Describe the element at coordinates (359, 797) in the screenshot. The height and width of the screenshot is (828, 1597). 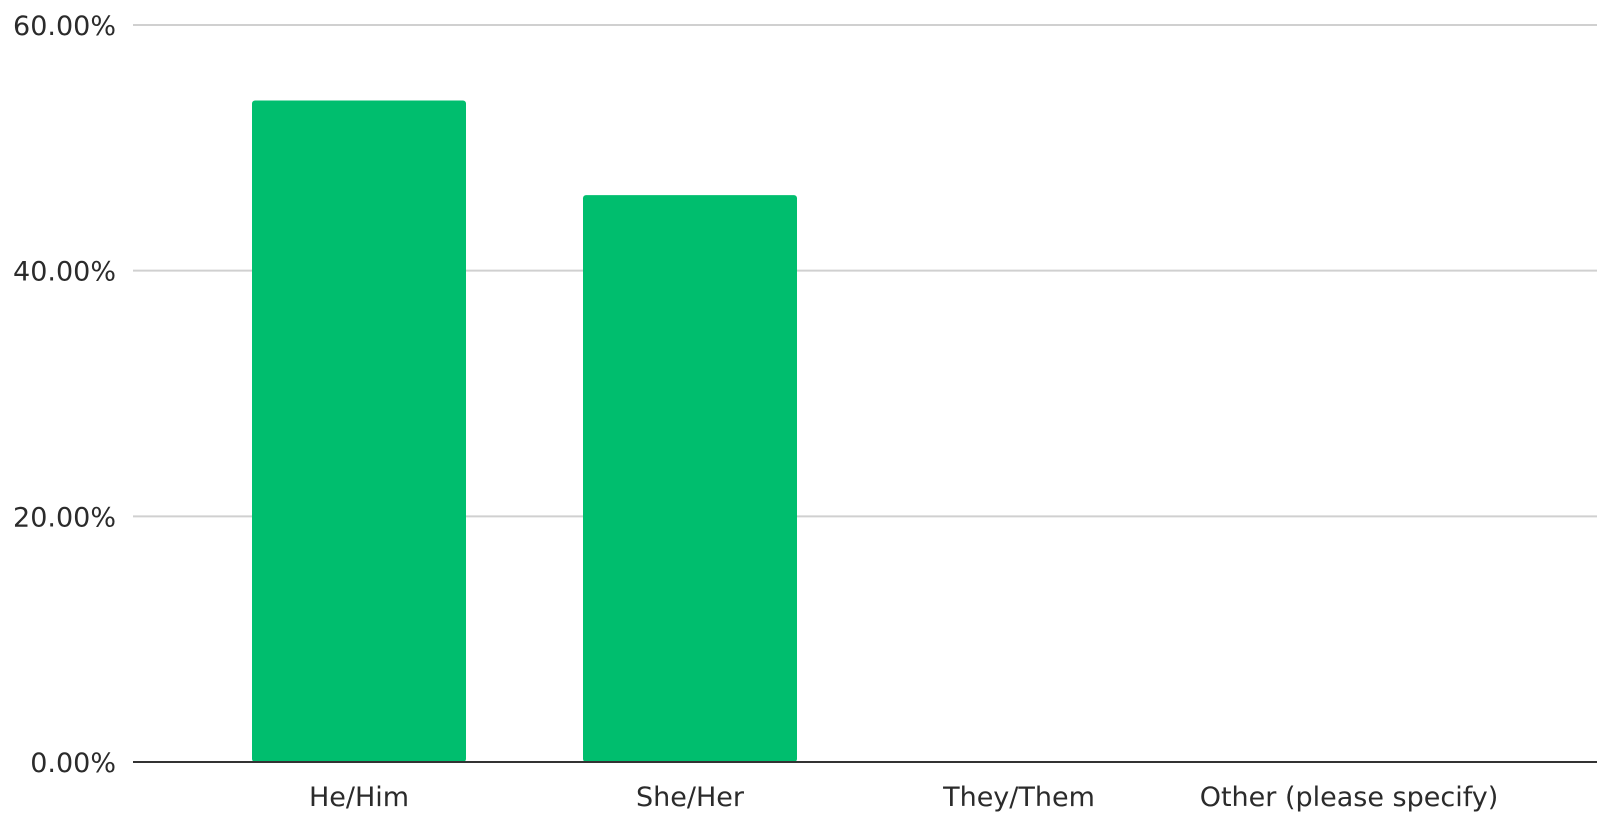
I see `x-tick-label: He/Him` at that location.